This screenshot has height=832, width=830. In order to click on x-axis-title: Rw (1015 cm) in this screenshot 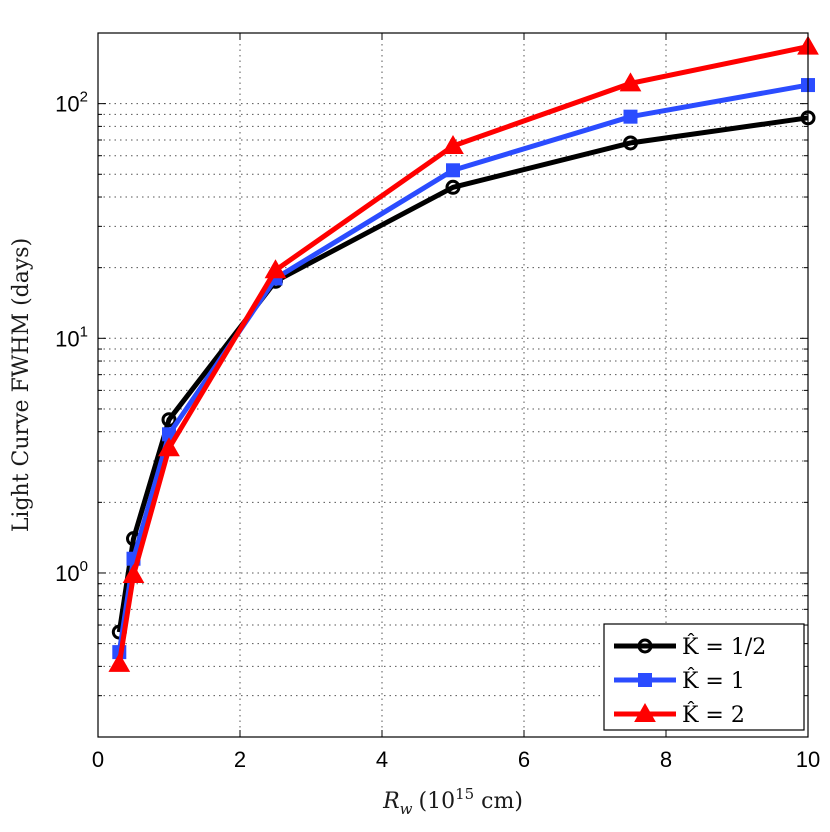, I will do `click(452, 801)`.